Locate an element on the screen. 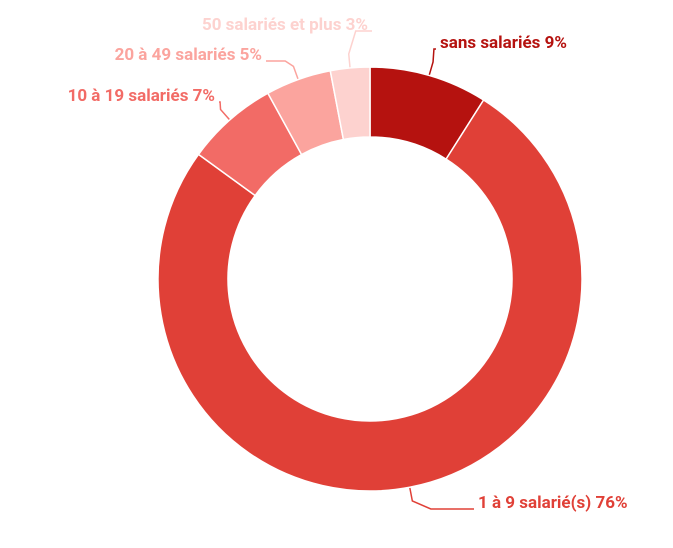  label-name: sans salariés is located at coordinates (490, 43).